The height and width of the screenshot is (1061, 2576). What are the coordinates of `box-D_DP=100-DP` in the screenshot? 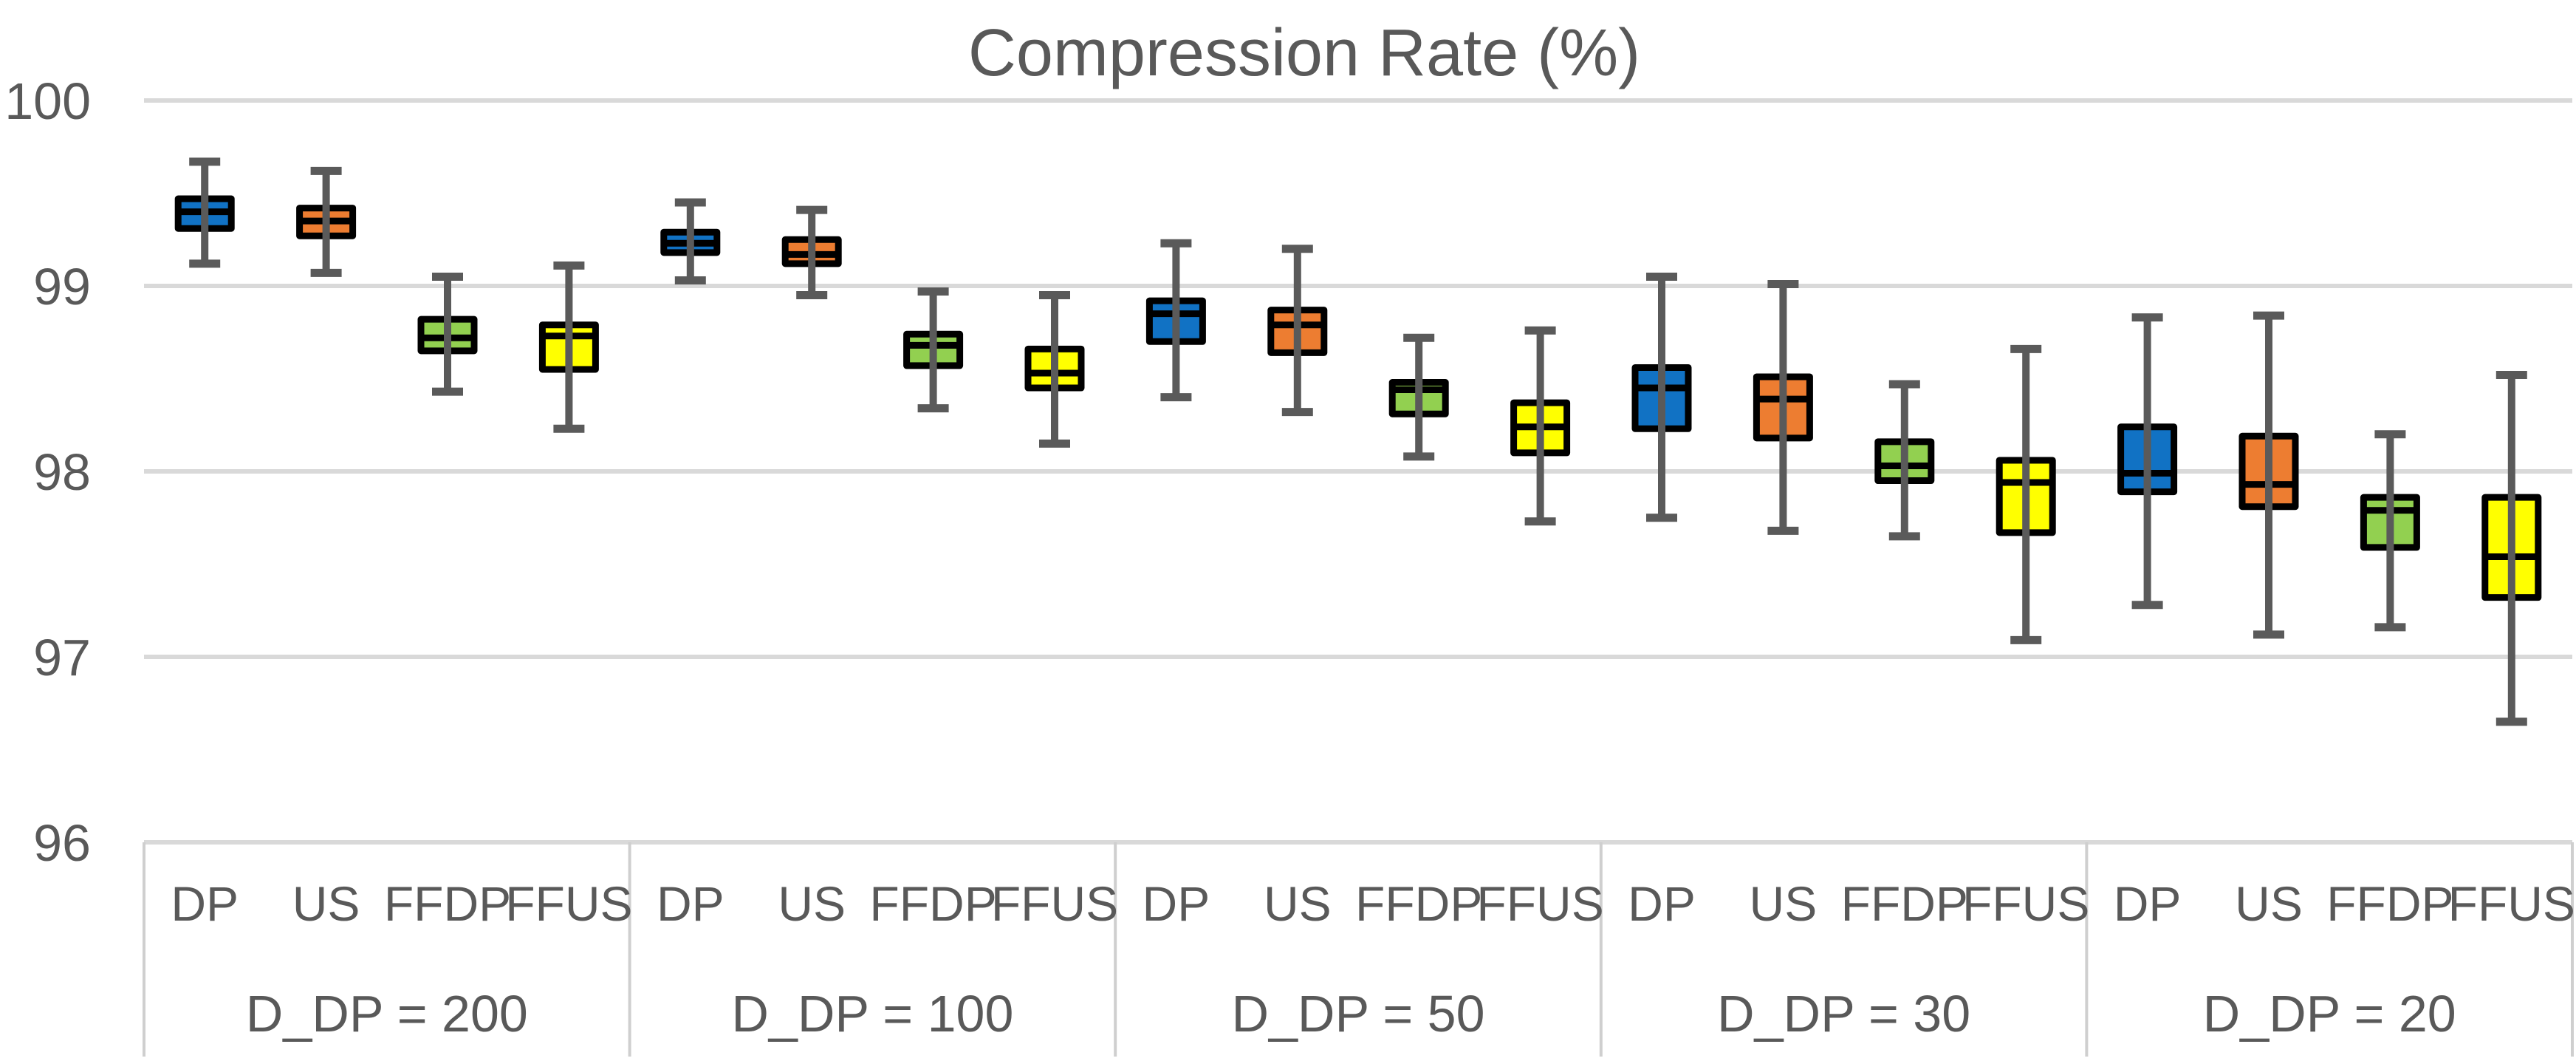 It's located at (690, 241).